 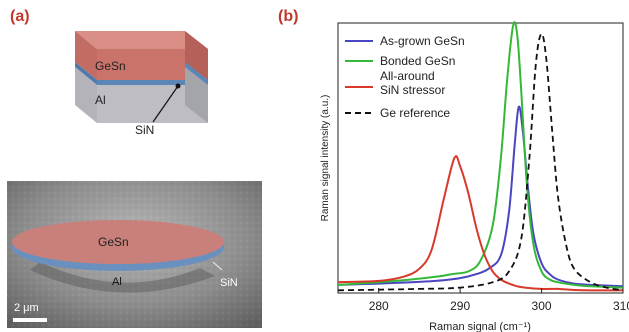 I want to click on sem-scalebar, so click(x=30, y=320).